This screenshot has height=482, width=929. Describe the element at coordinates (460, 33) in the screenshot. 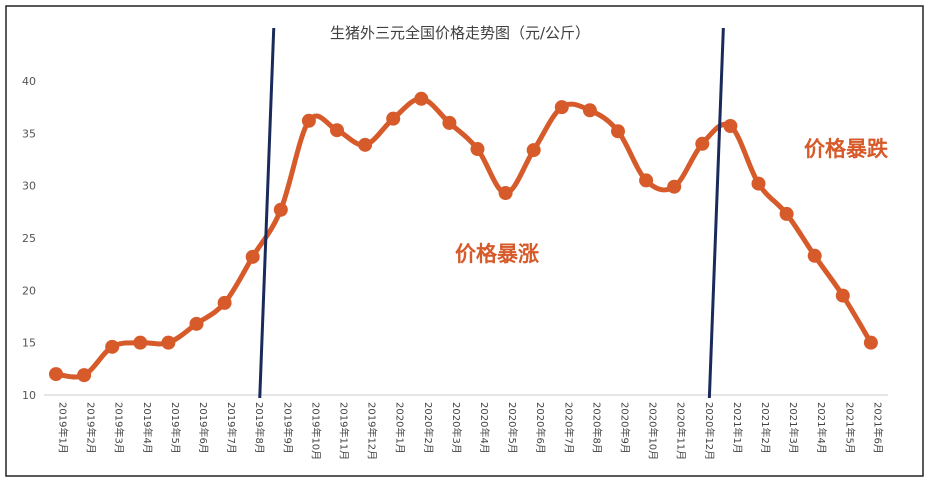

I see `chart-title: 生猪外三元全国价格走势图（元/公斤）` at that location.